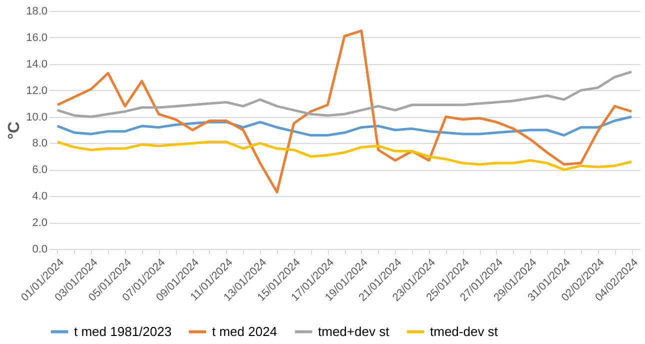 The image size is (645, 344). I want to click on y-tick-label: 16.0, so click(37, 38).